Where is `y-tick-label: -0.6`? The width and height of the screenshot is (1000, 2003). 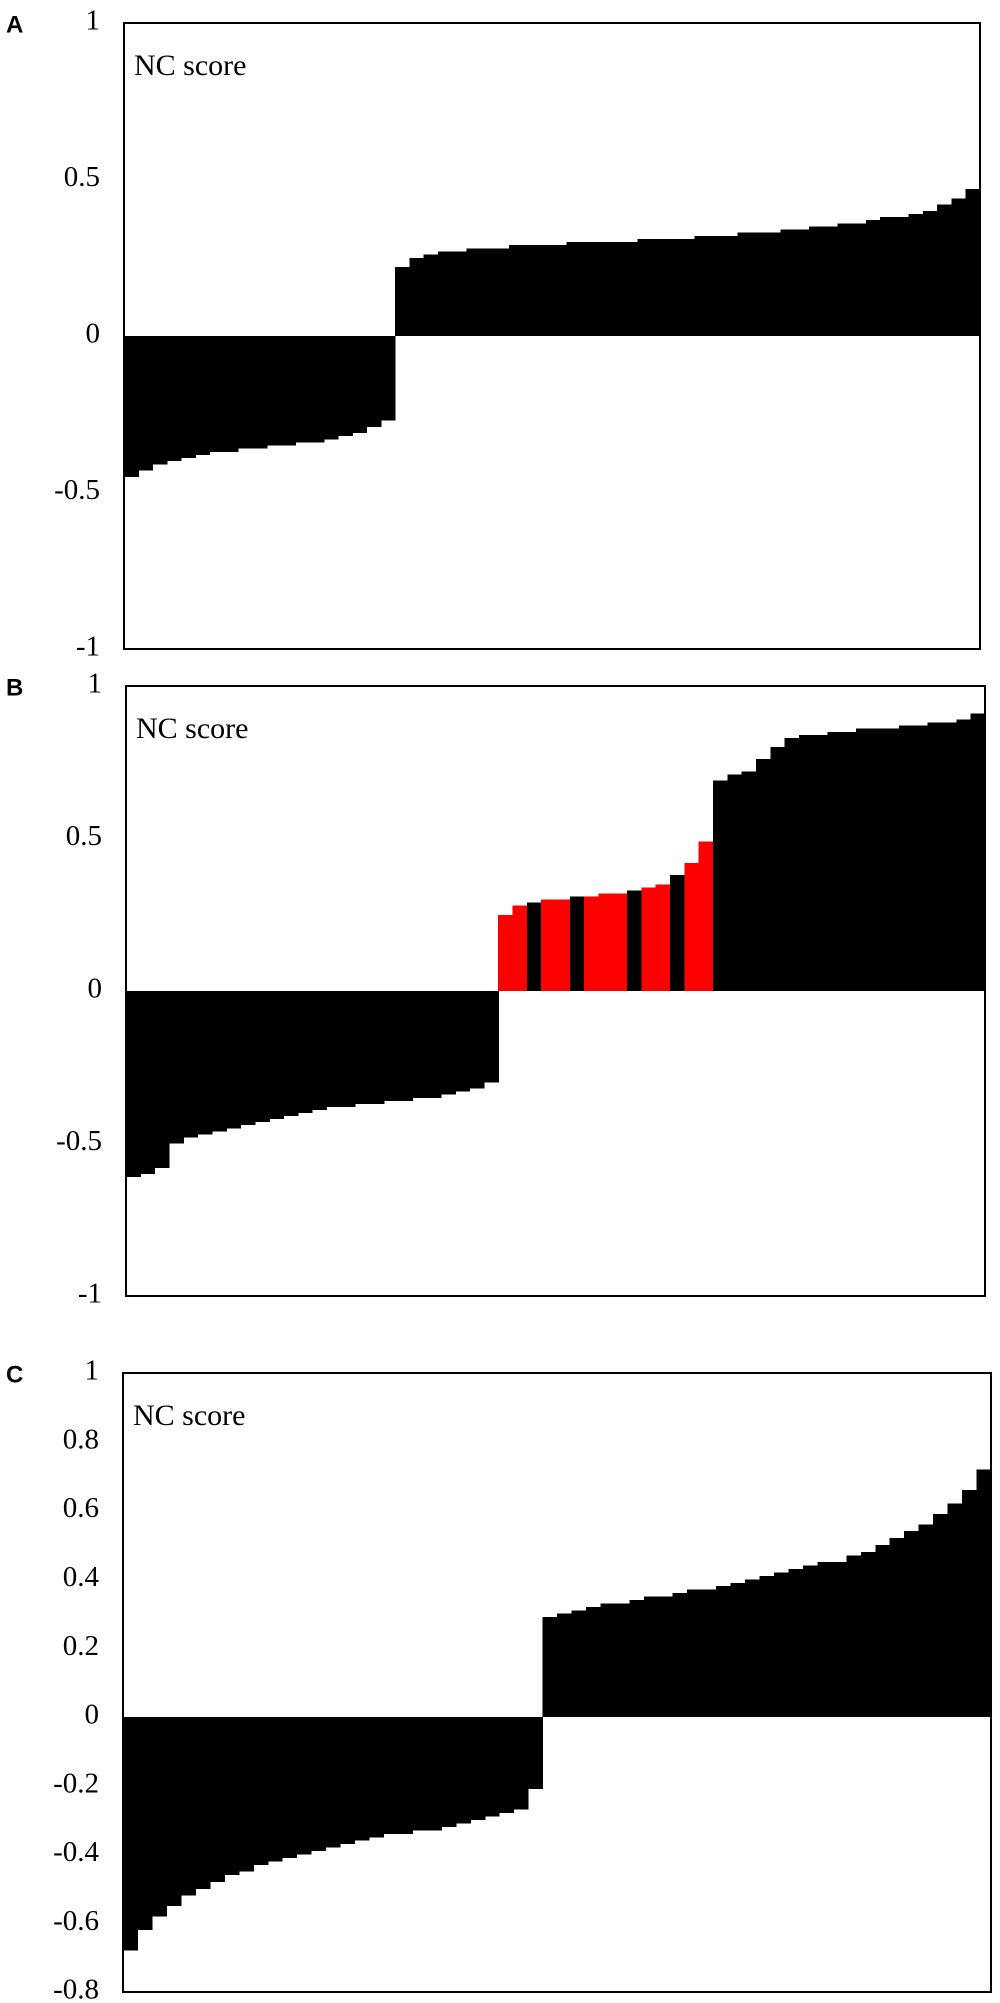
y-tick-label: -0.6 is located at coordinates (76, 1921).